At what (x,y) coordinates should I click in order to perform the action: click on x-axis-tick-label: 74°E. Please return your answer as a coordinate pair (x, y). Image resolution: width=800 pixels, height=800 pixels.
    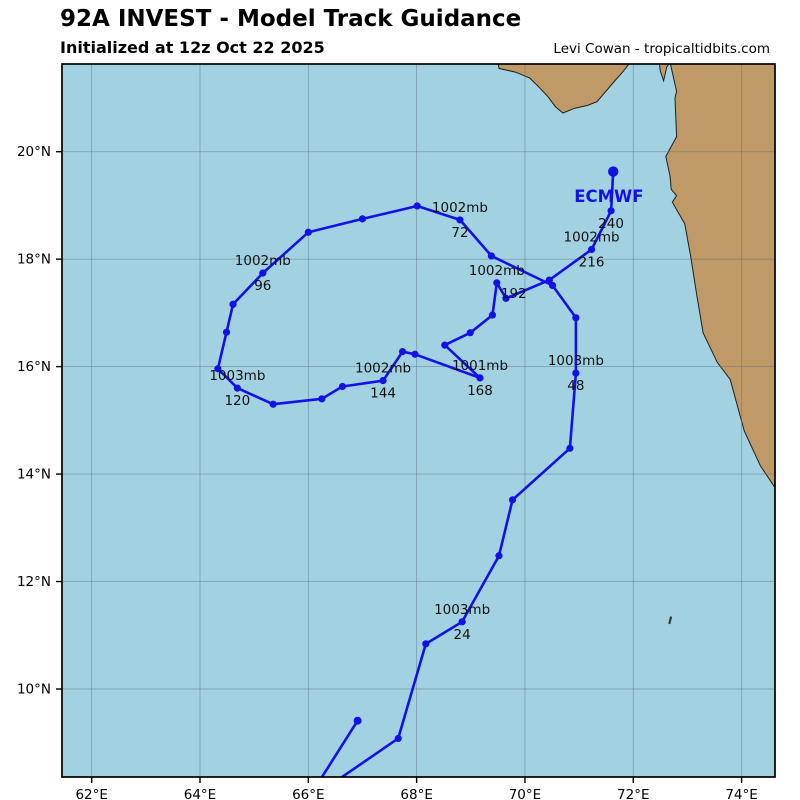
    Looking at the image, I should click on (741, 793).